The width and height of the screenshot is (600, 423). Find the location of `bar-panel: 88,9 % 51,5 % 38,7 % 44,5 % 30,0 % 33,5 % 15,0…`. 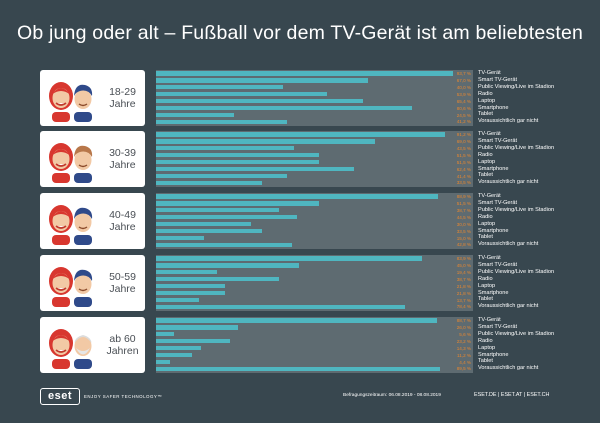

bar-panel: 88,9 % 51,5 % 38,7 % 44,5 % 30,0 % 33,5 % 15,0… is located at coordinates (314, 221).